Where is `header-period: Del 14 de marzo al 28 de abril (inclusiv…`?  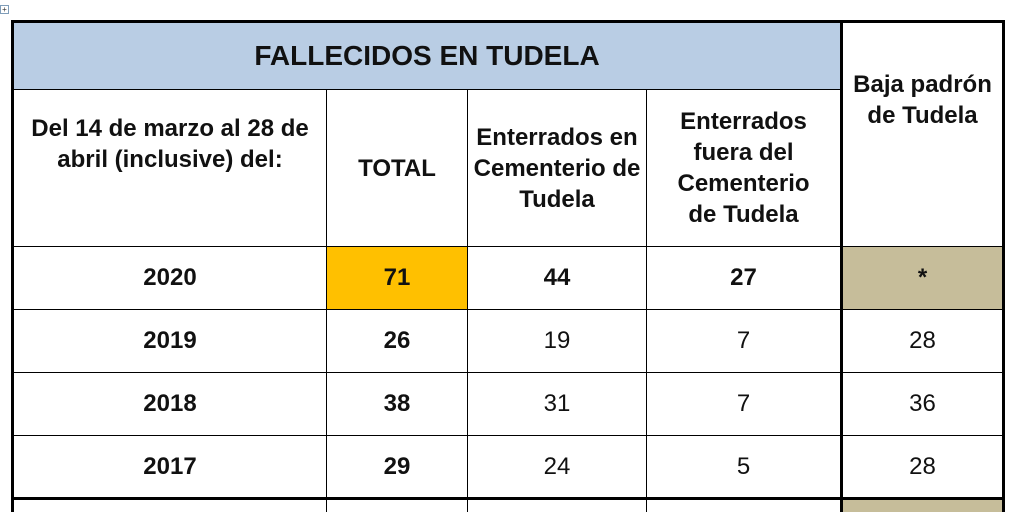 header-period: Del 14 de marzo al 28 de abril (inclusiv… is located at coordinates (169, 168).